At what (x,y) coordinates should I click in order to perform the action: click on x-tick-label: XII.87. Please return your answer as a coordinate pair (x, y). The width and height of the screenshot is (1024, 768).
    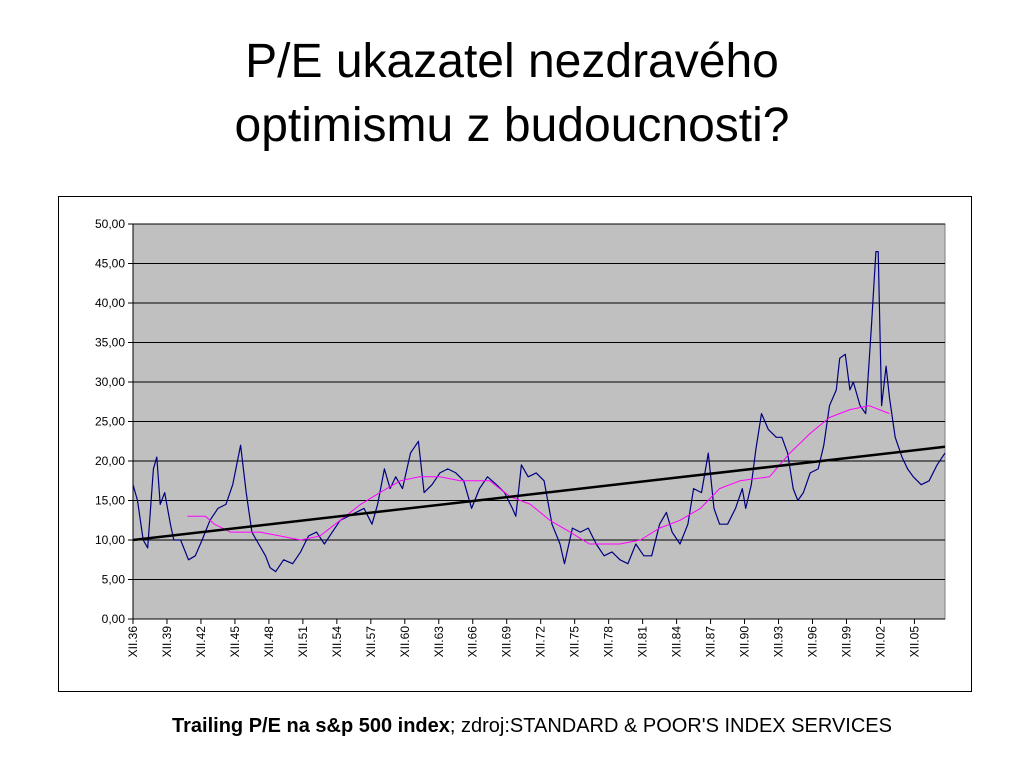
    Looking at the image, I should click on (711, 642).